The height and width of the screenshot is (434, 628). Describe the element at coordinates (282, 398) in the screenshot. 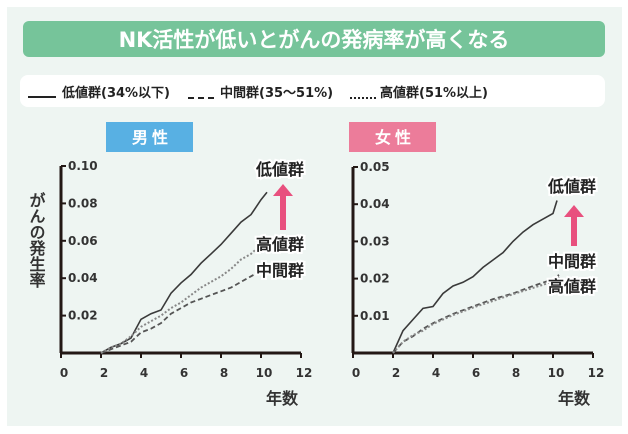

I see `male-x-axis-label: 年数` at that location.